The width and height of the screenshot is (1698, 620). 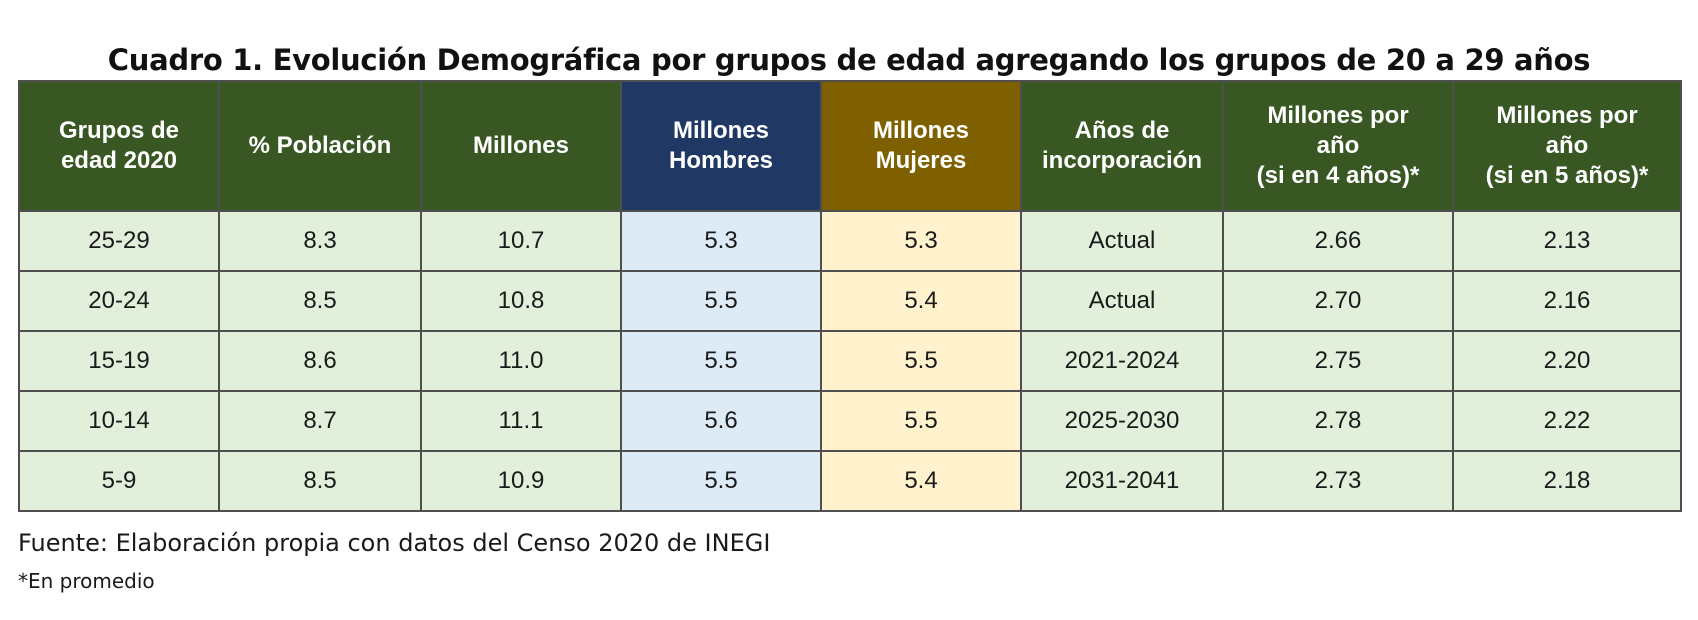 I want to click on footnote: *En promedio, so click(x=86, y=581).